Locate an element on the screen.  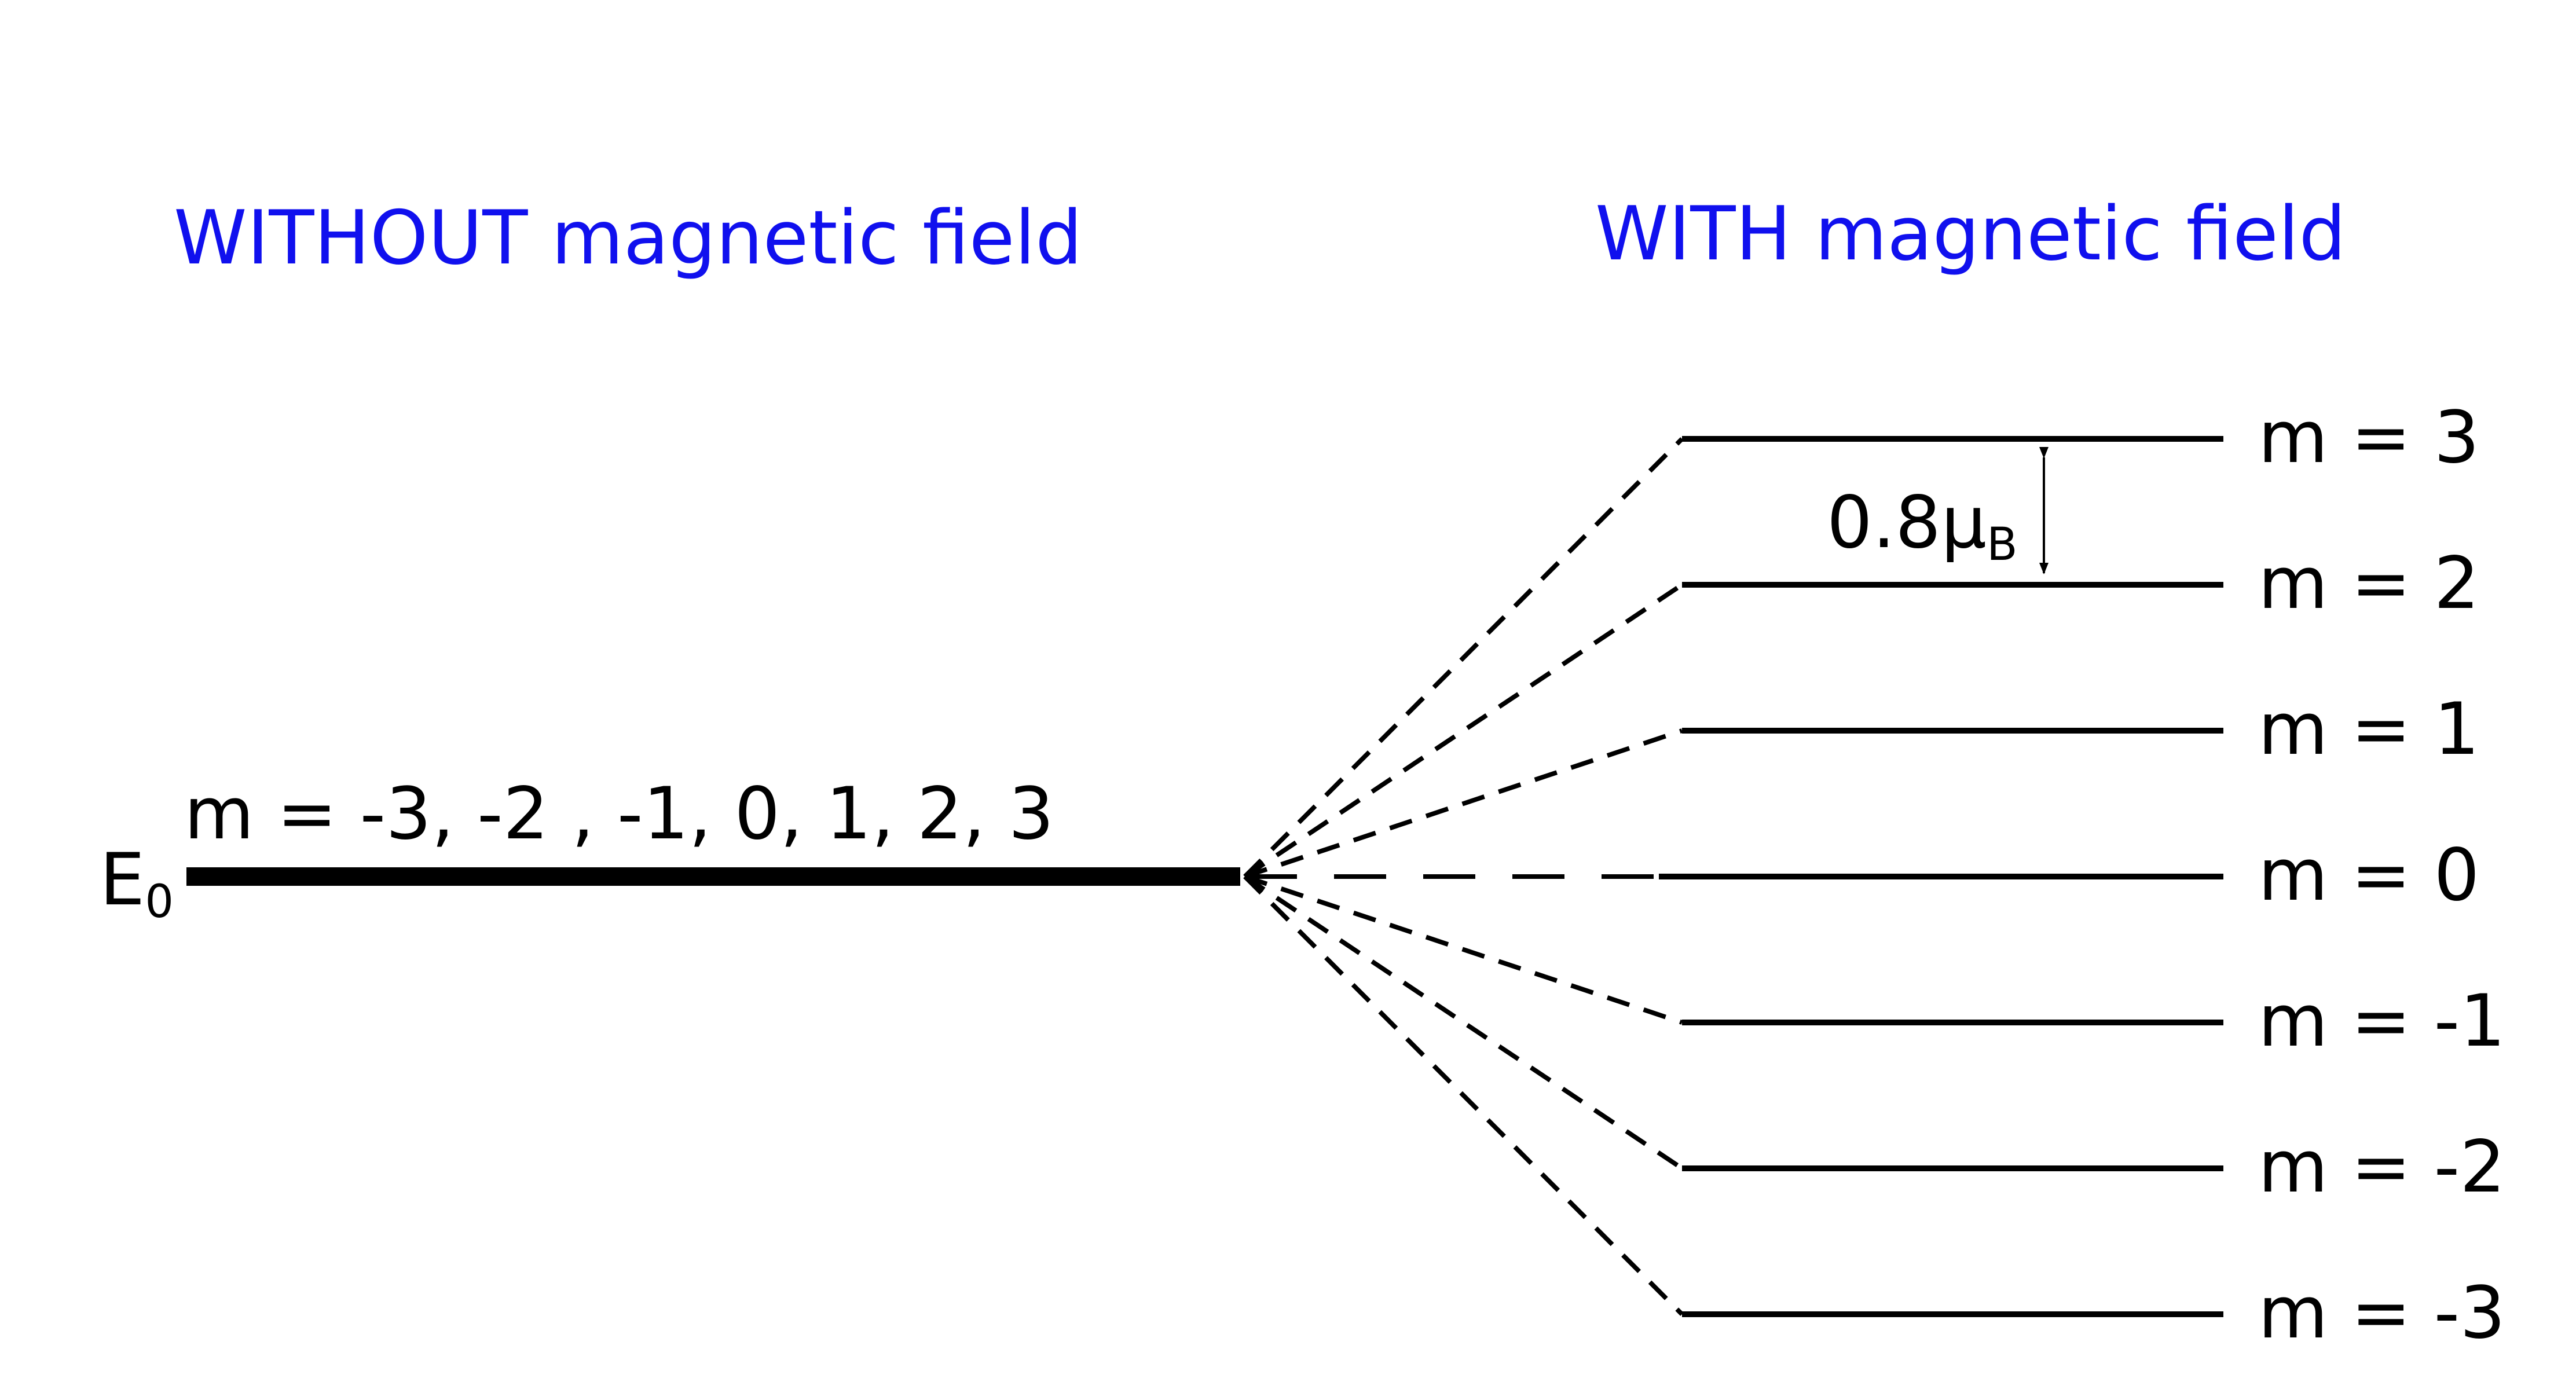
energy-label-e0: E0 is located at coordinates (137, 883).